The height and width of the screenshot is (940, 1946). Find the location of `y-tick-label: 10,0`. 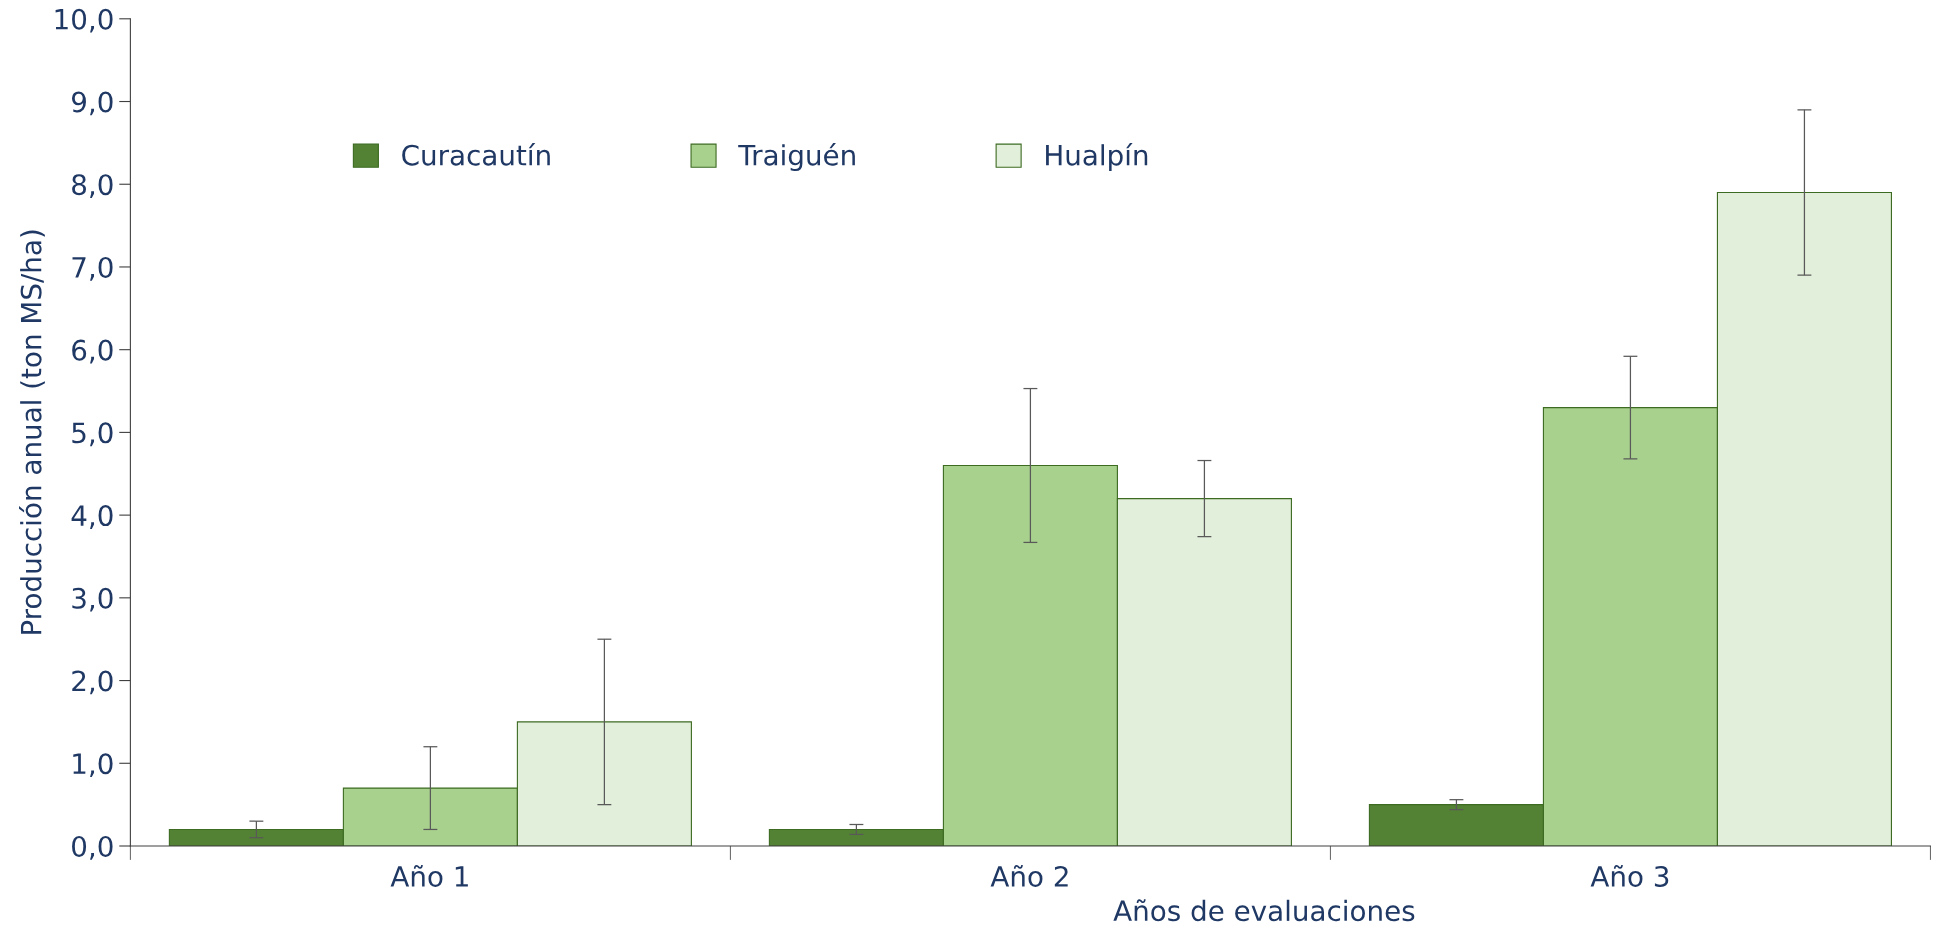

y-tick-label: 10,0 is located at coordinates (84, 20).